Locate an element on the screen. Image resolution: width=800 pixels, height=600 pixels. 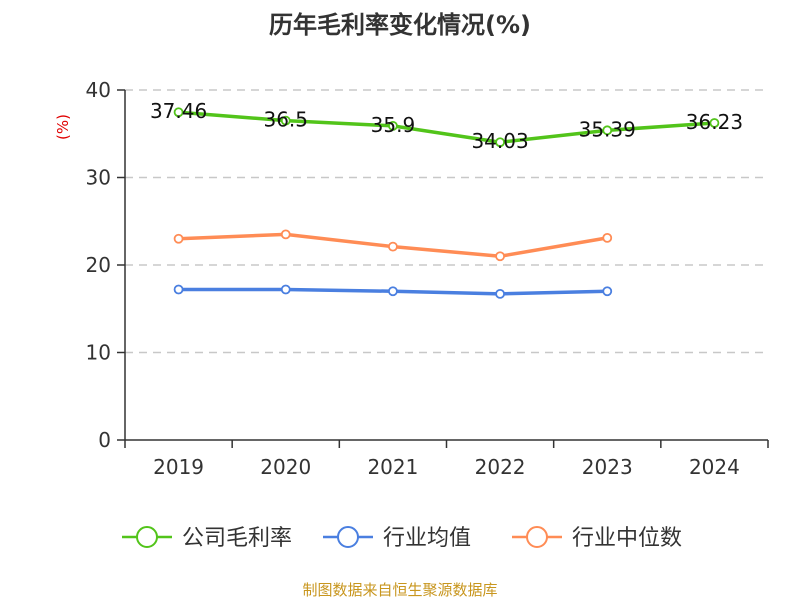
data-label: 34.03 is located at coordinates (499, 141).